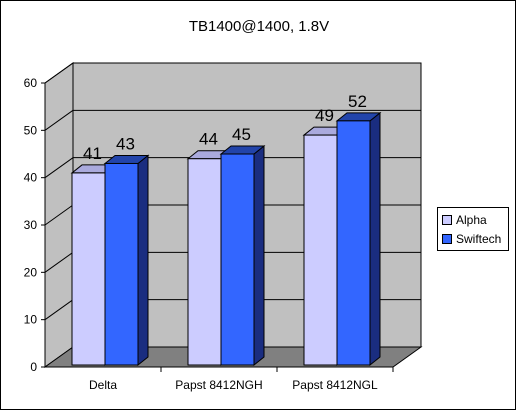  I want to click on data-label: 45, so click(241, 134).